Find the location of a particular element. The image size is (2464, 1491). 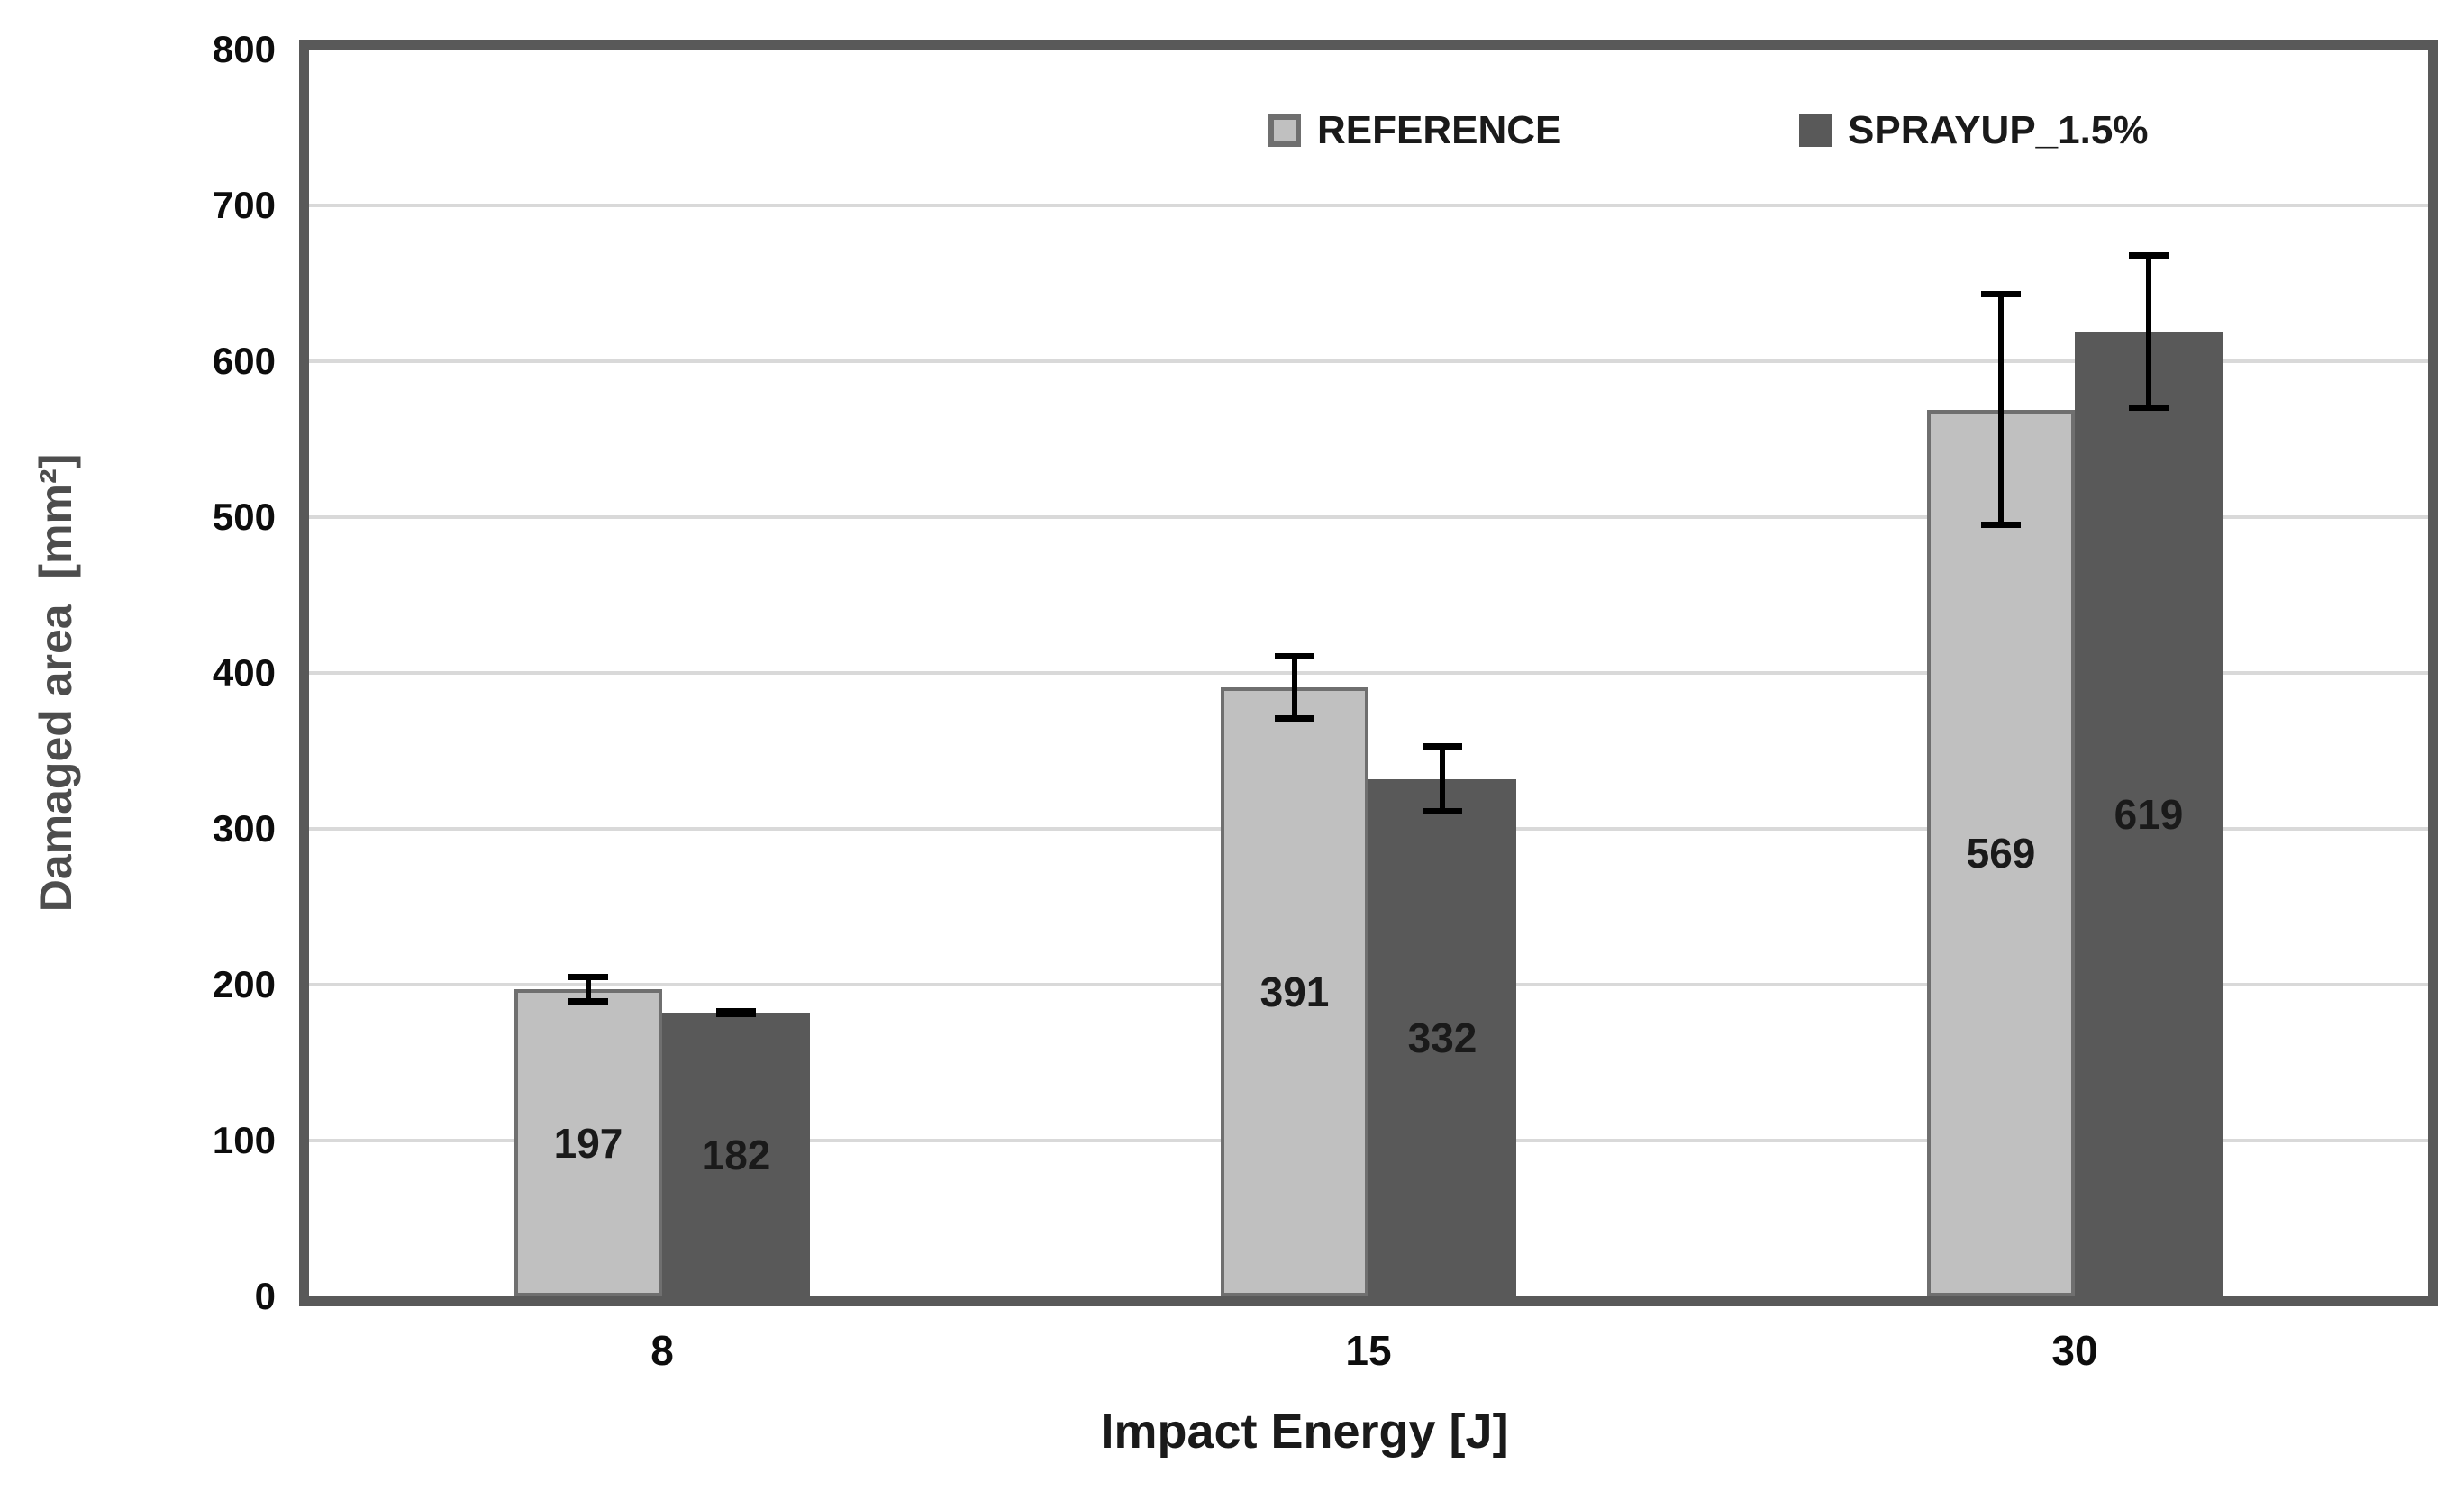

x-axis-title: Impact Energy [J] is located at coordinates (1304, 1432).